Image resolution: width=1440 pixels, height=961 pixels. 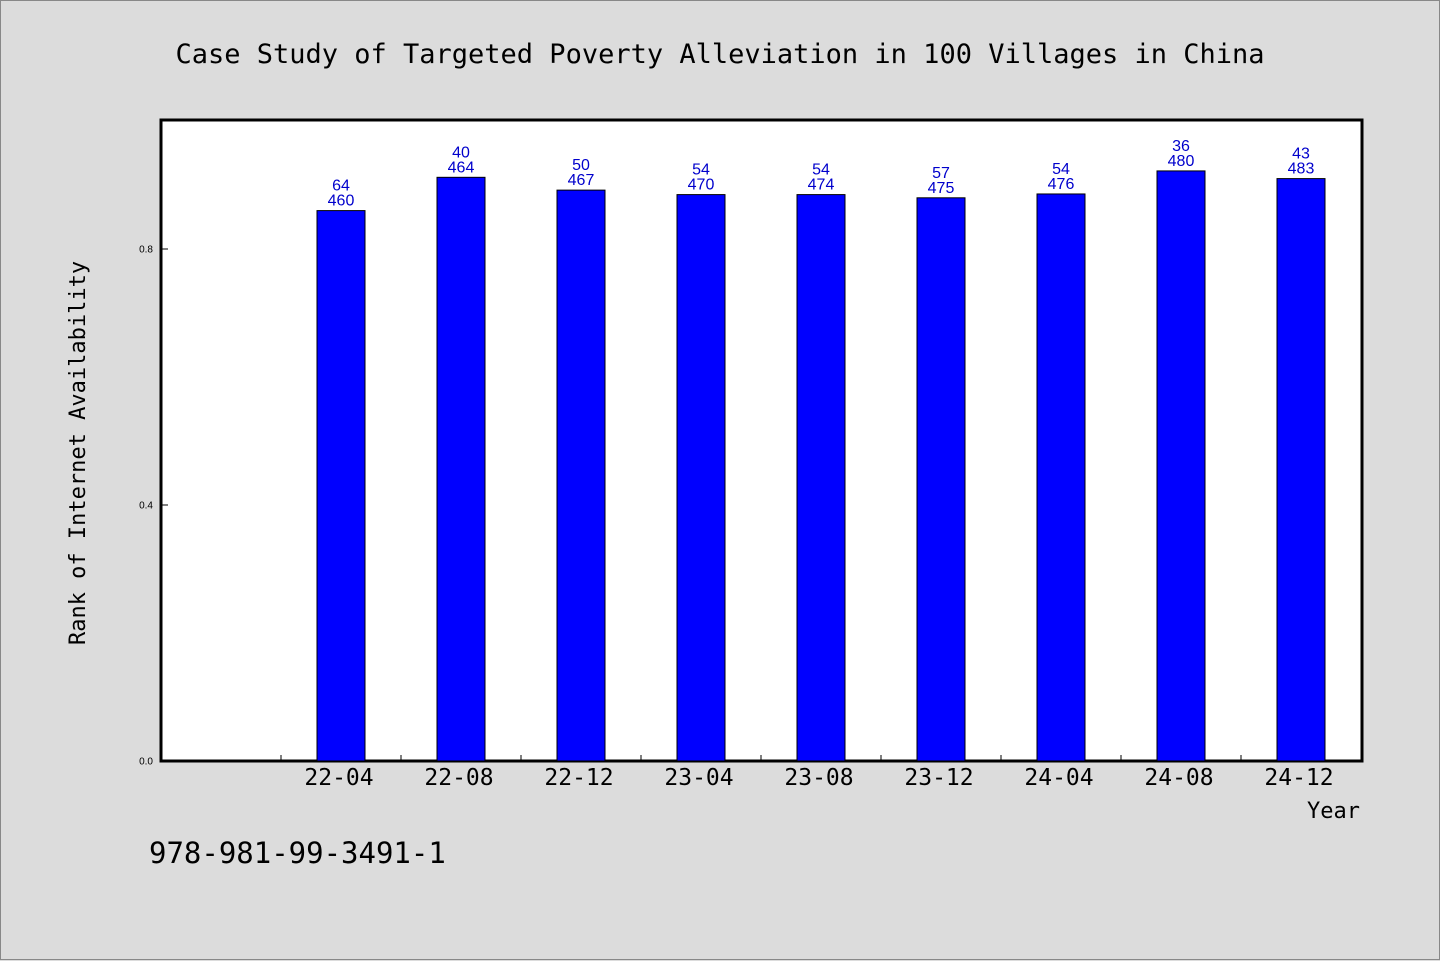 I want to click on bar-label-bottom: 467, so click(x=581, y=180).